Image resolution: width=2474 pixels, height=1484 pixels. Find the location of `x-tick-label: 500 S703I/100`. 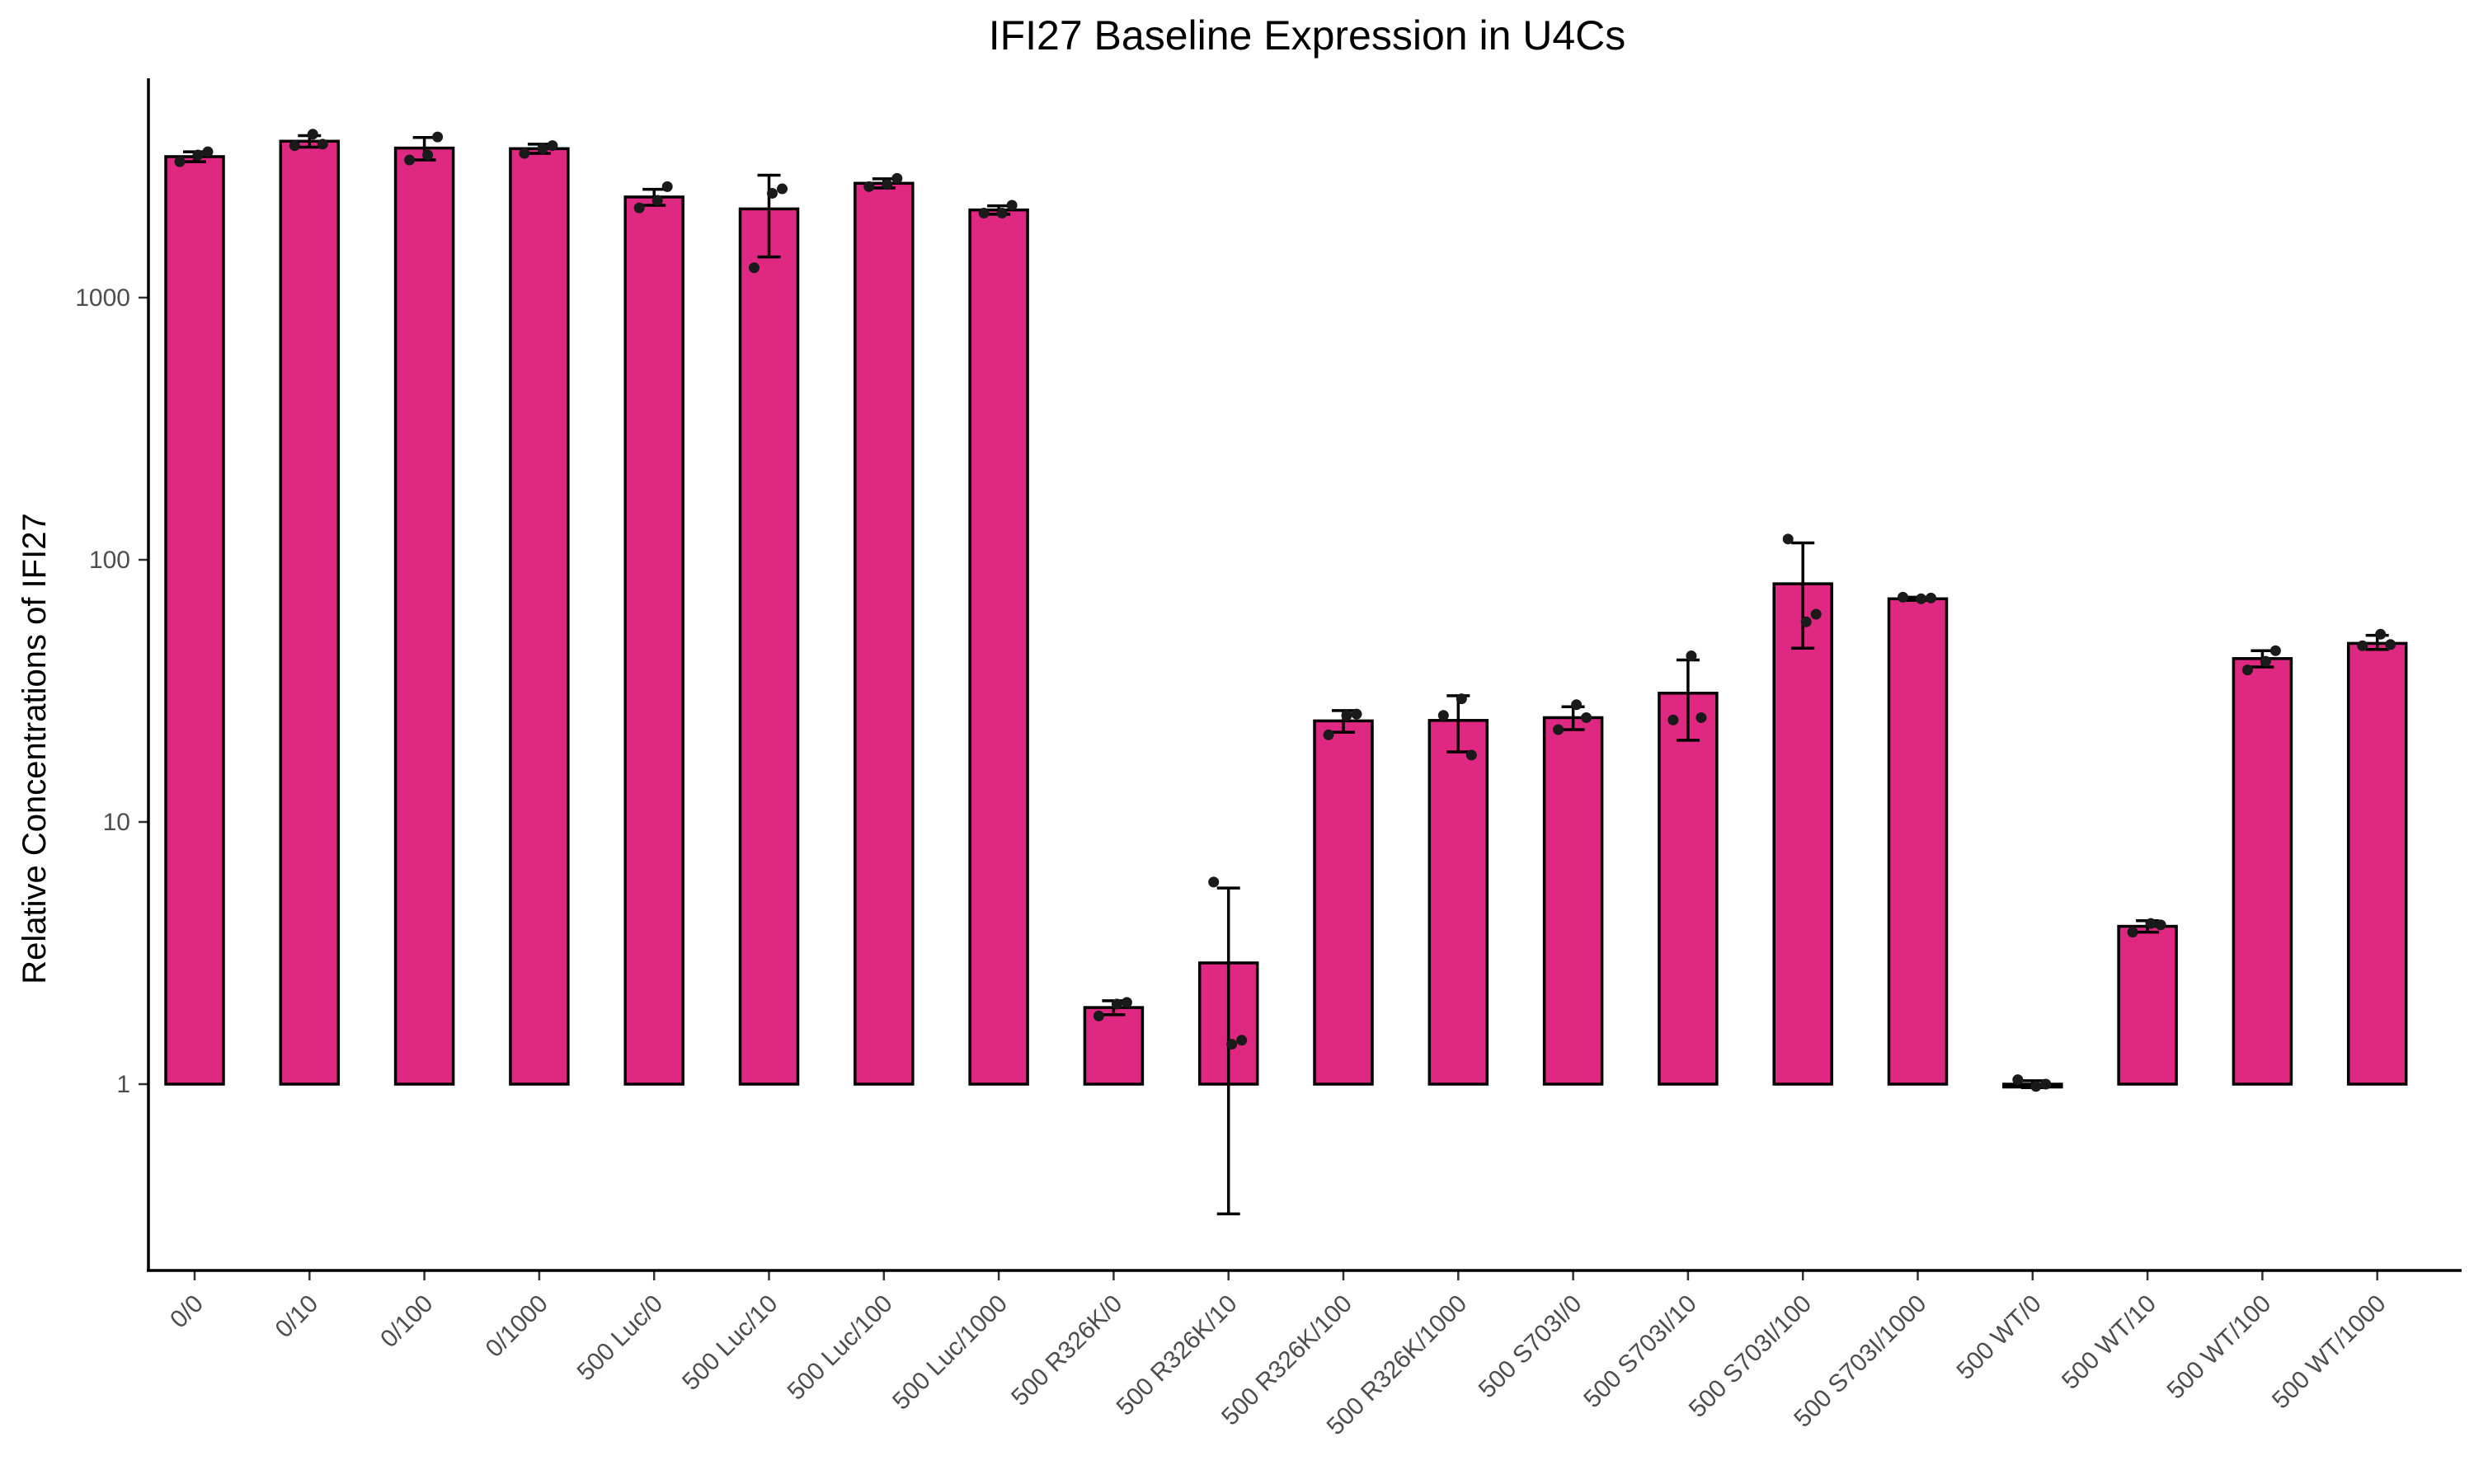

x-tick-label: 500 S703I/100 is located at coordinates (1750, 1356).